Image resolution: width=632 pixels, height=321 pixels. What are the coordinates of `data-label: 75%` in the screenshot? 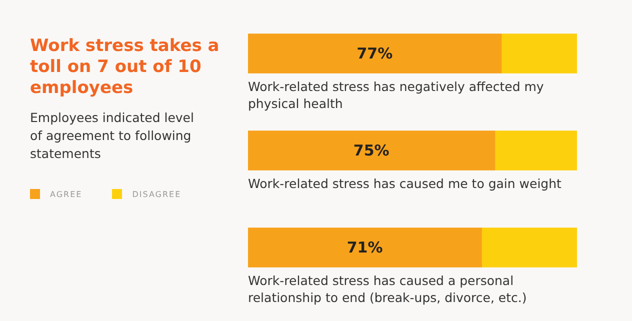 It's located at (371, 150).